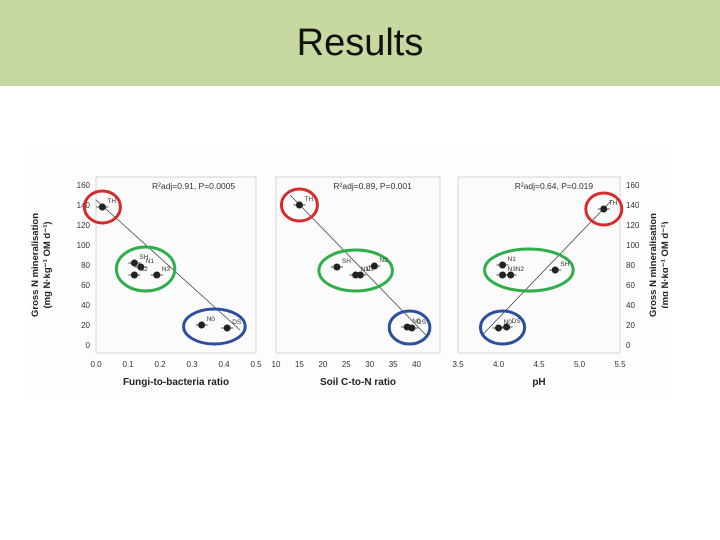  I want to click on x-tick-label: 15, so click(299, 364).